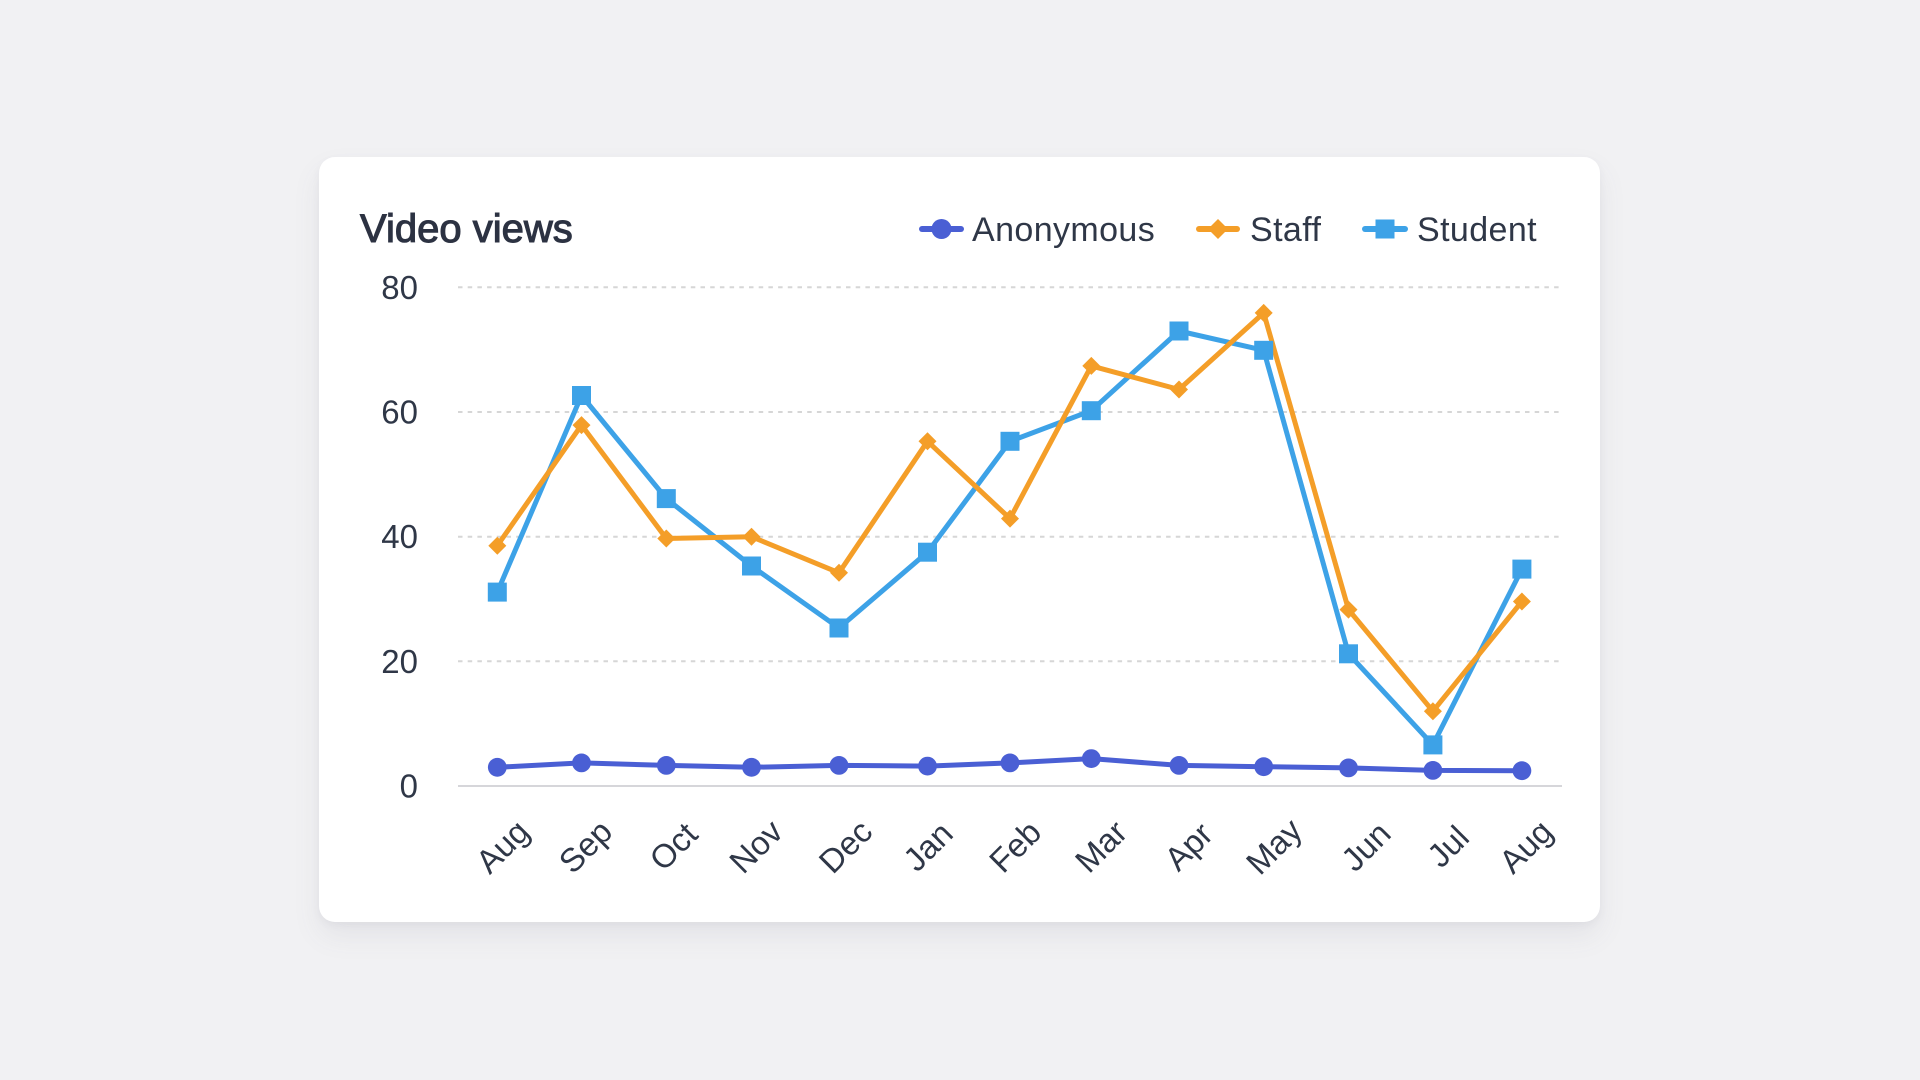  What do you see at coordinates (1101, 846) in the screenshot?
I see `svg-text: Mar` at bounding box center [1101, 846].